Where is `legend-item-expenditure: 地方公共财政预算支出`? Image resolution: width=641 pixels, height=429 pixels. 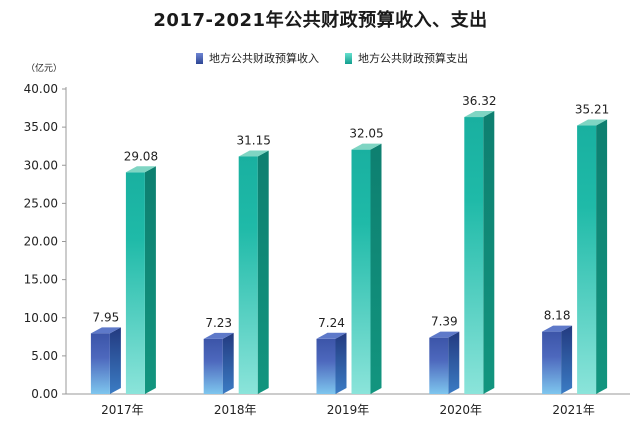
legend-item-expenditure: 地方公共财政预算支出 is located at coordinates (406, 58).